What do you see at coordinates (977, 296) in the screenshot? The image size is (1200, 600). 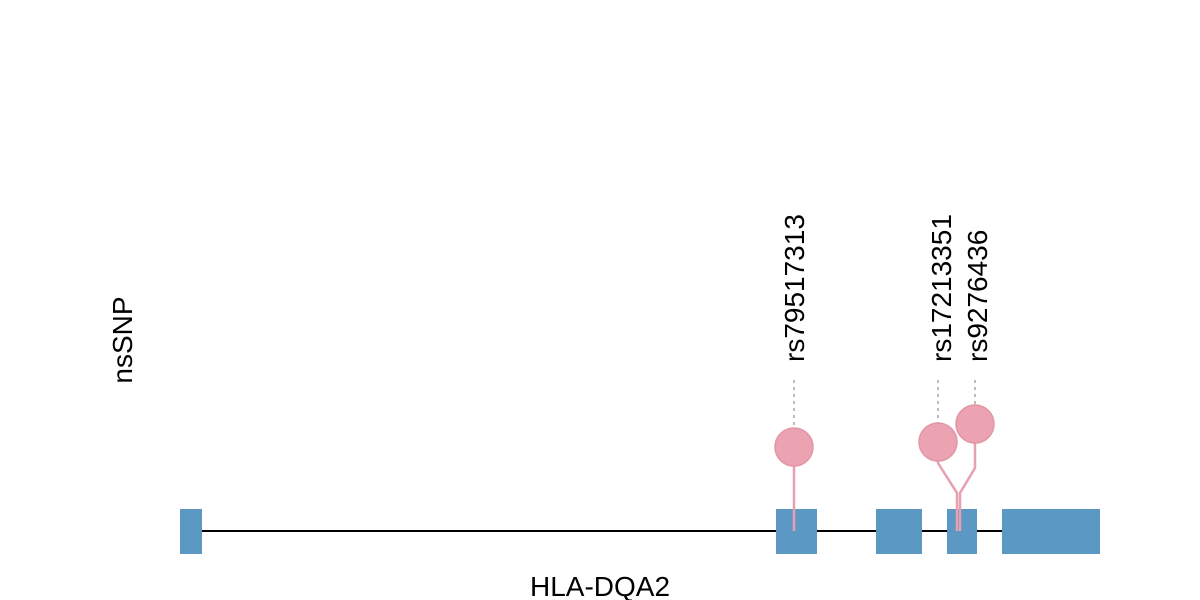 I see `snp-label: rs9276436` at bounding box center [977, 296].